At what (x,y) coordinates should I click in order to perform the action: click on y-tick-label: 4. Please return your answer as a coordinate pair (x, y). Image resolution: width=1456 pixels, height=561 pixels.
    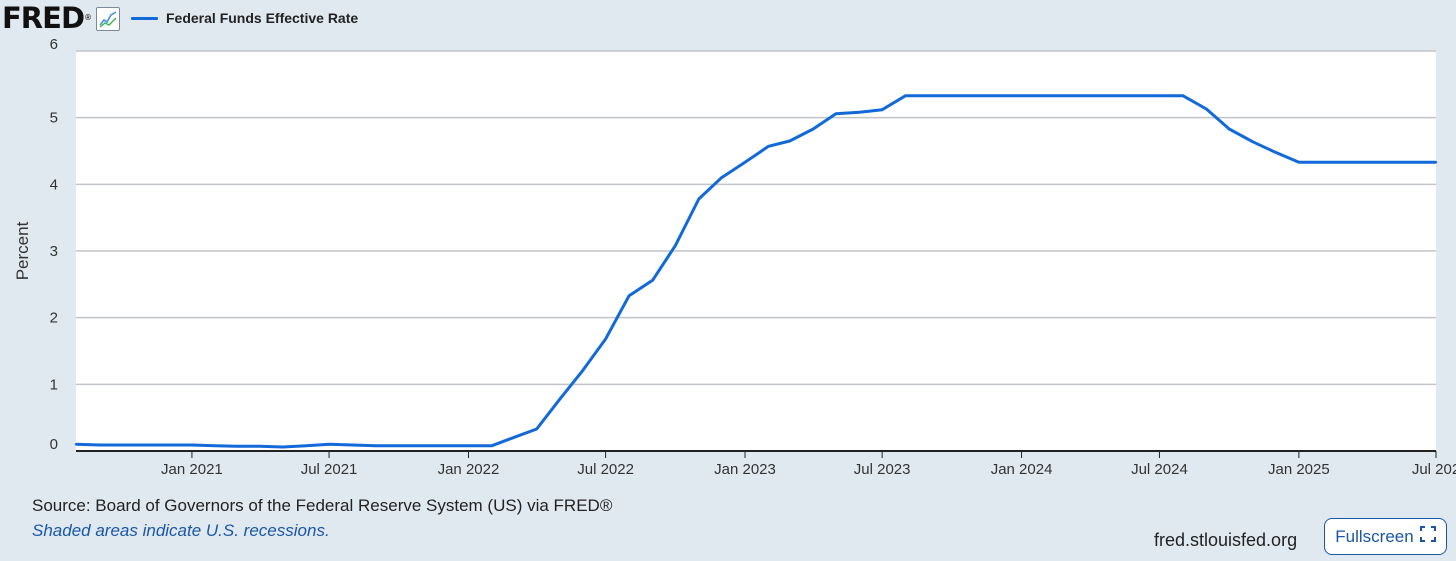
    Looking at the image, I should click on (54, 184).